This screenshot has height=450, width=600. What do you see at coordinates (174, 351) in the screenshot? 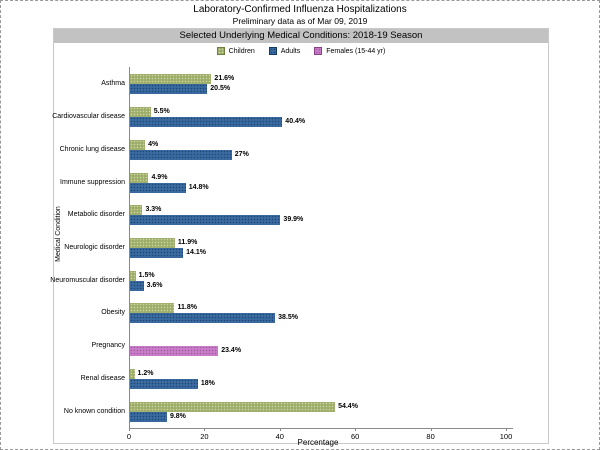
I see `bar-females` at bounding box center [174, 351].